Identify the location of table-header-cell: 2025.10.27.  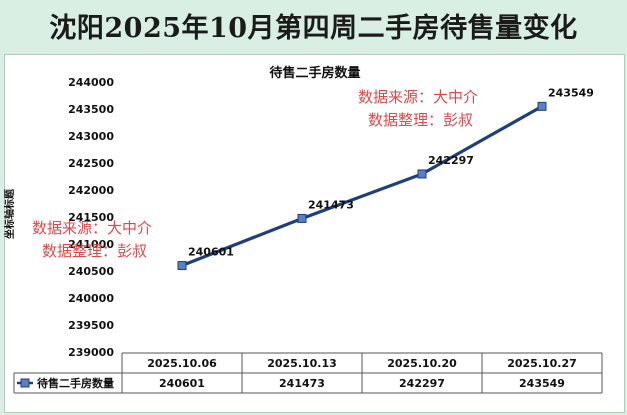
(542, 363).